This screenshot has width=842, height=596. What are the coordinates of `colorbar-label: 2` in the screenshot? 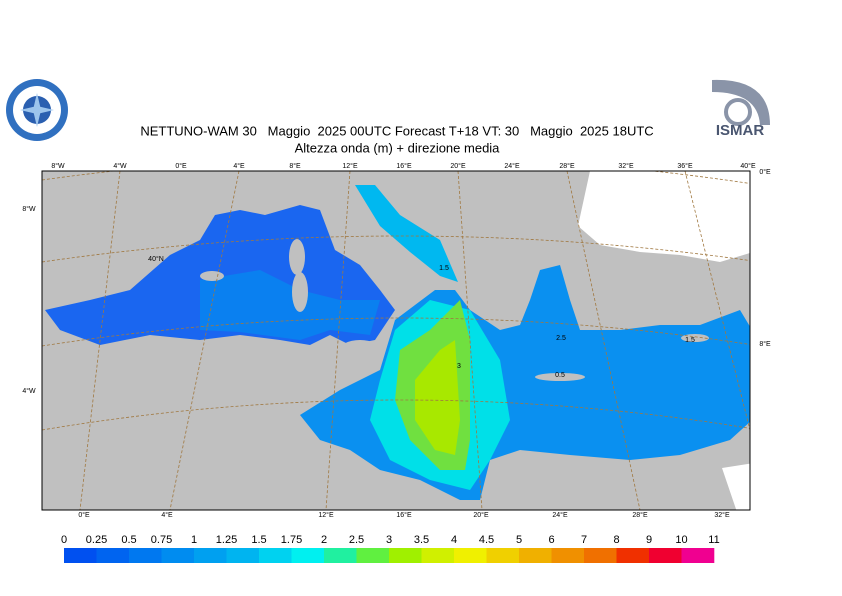 It's located at (324, 540).